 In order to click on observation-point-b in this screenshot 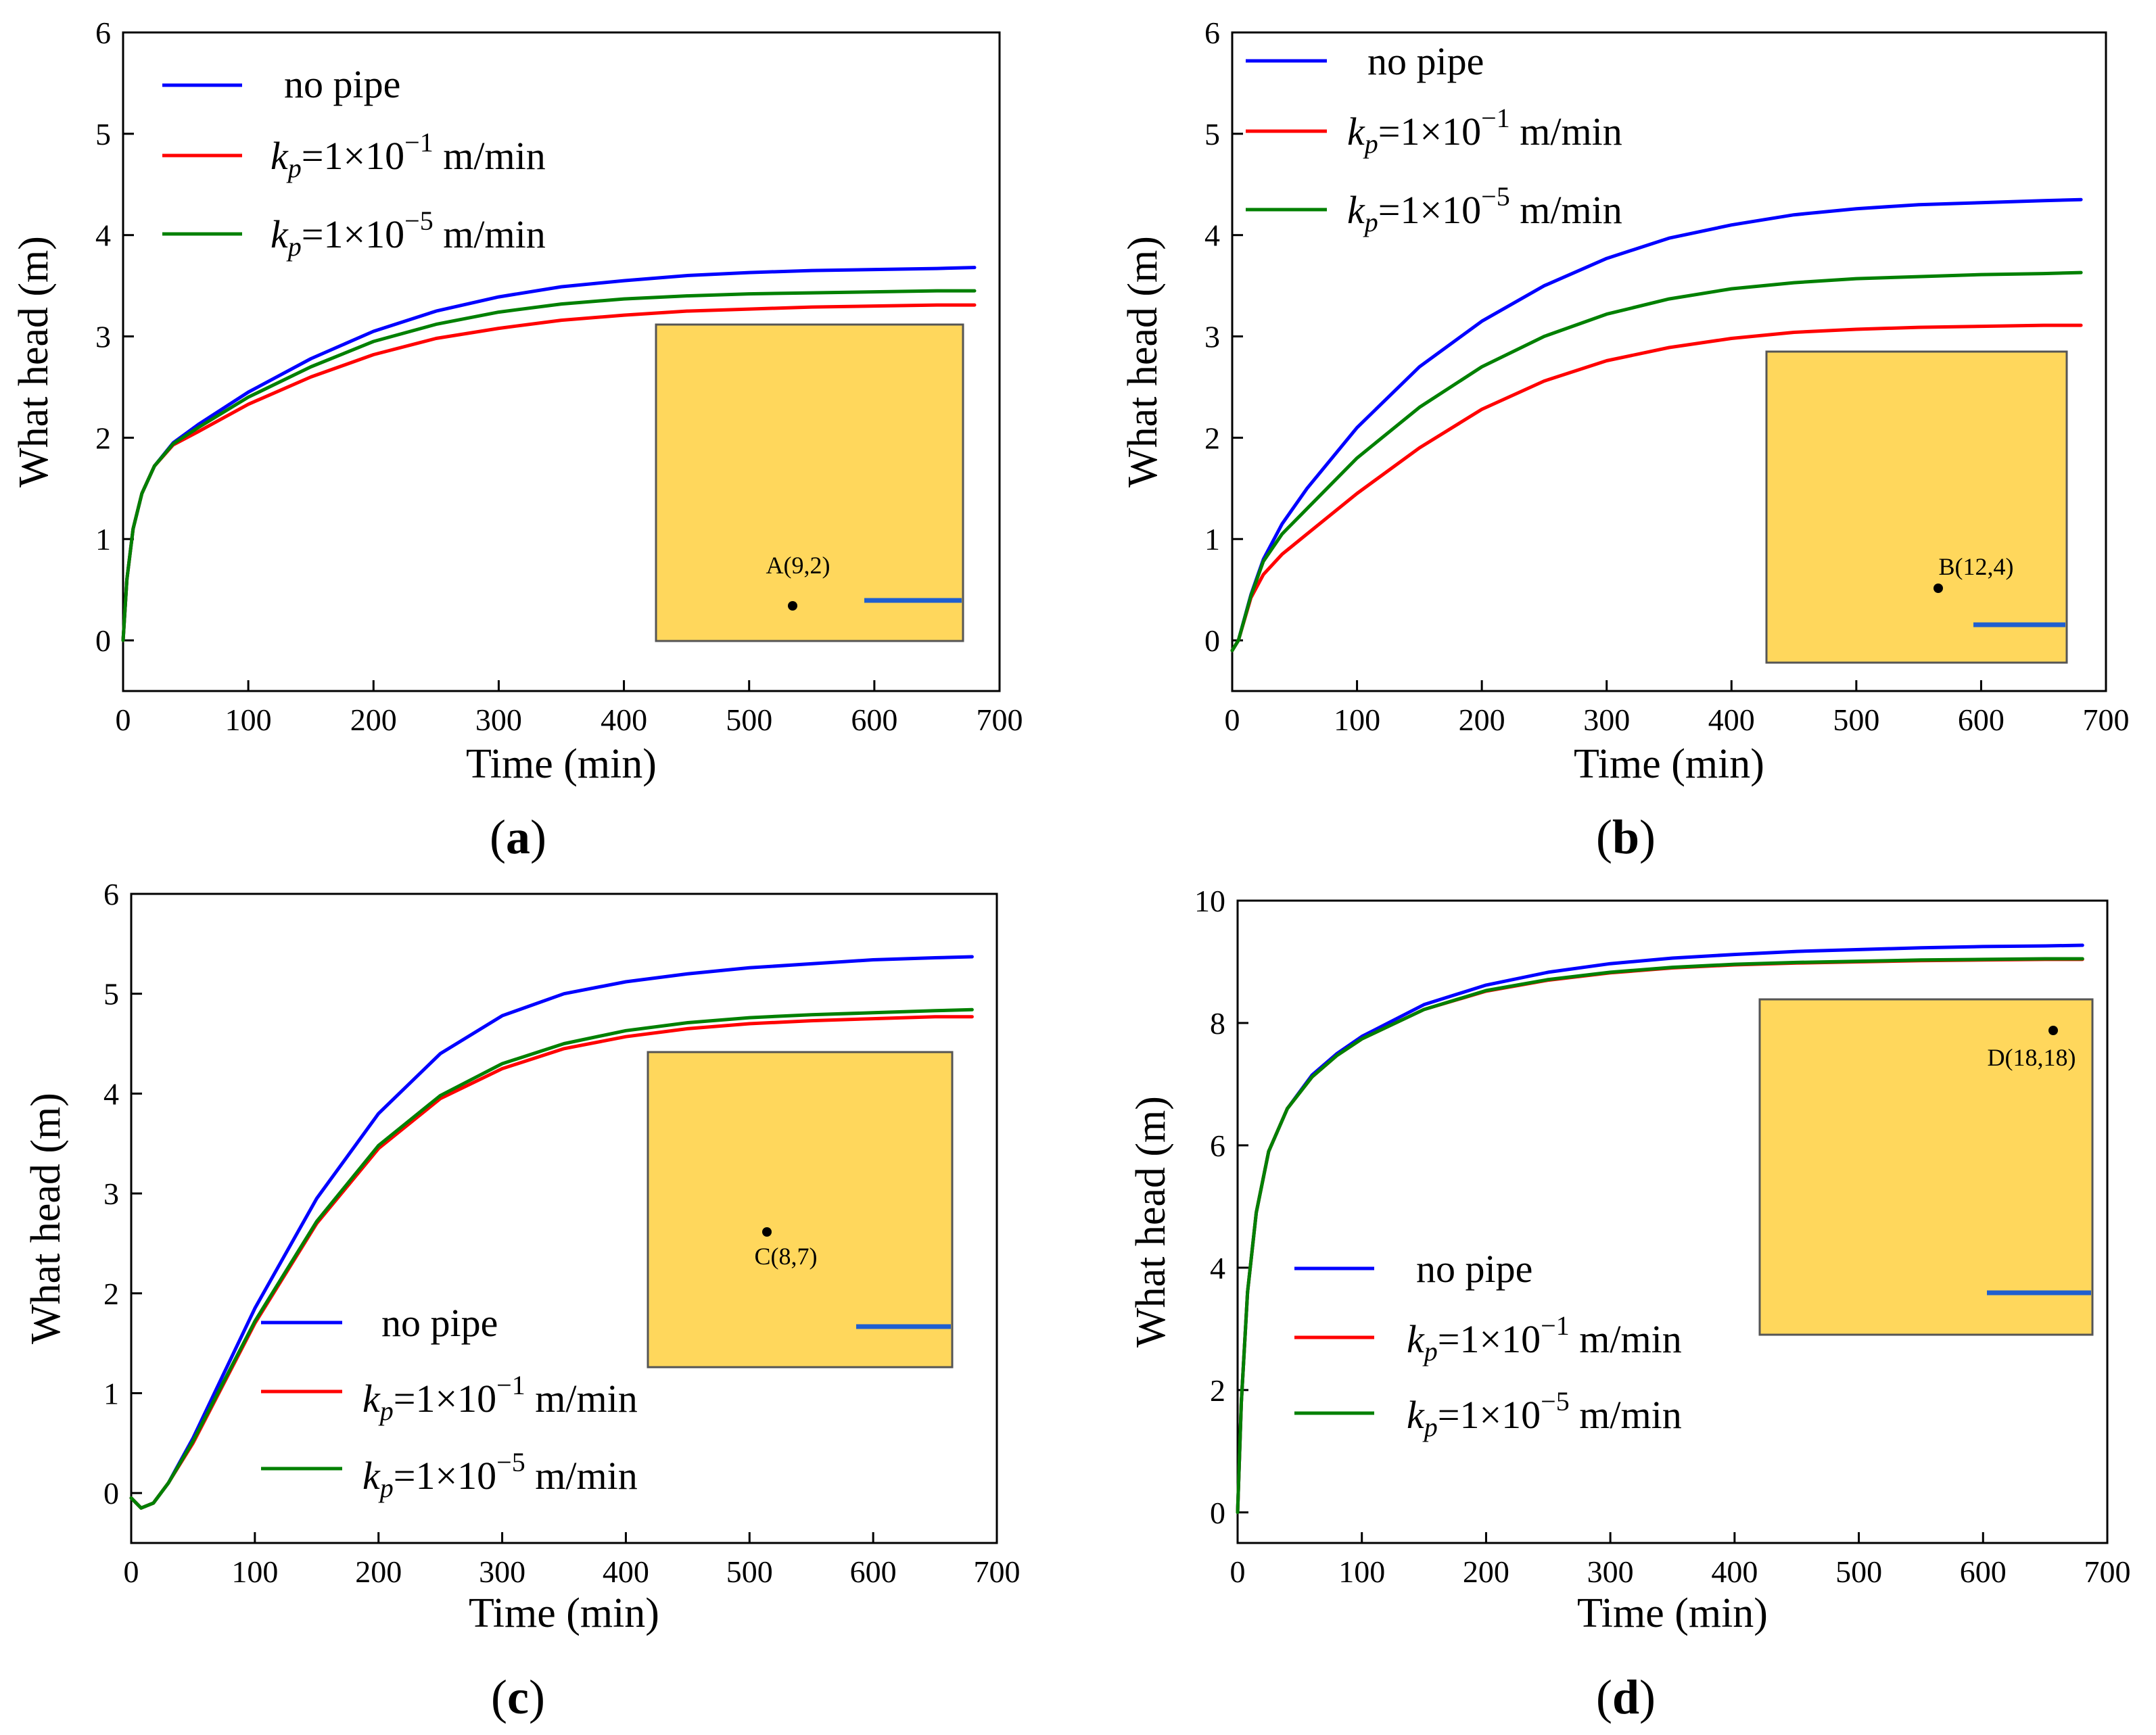, I will do `click(1938, 588)`.